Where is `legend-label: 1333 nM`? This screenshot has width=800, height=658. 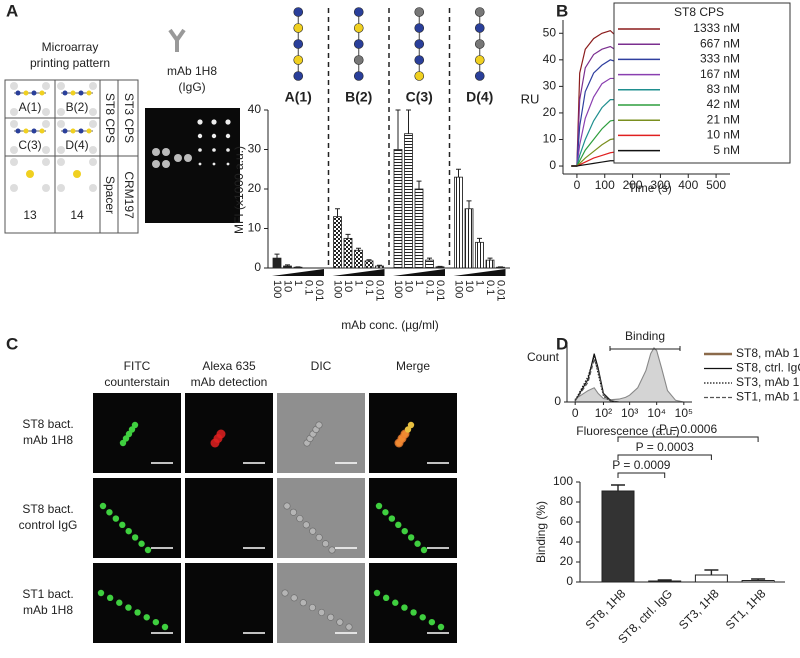 legend-label: 1333 nM is located at coordinates (716, 28).